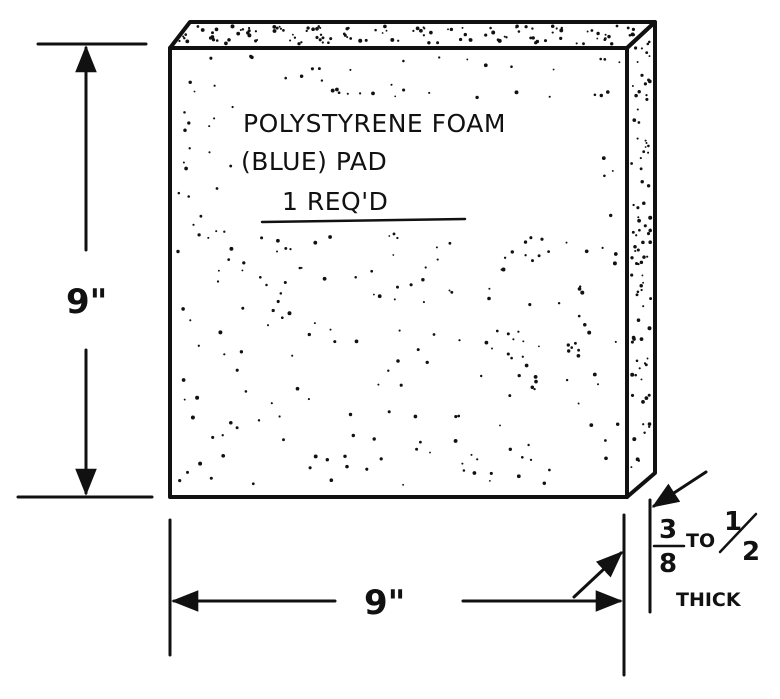  I want to click on pad-side-edge, so click(641, 259).